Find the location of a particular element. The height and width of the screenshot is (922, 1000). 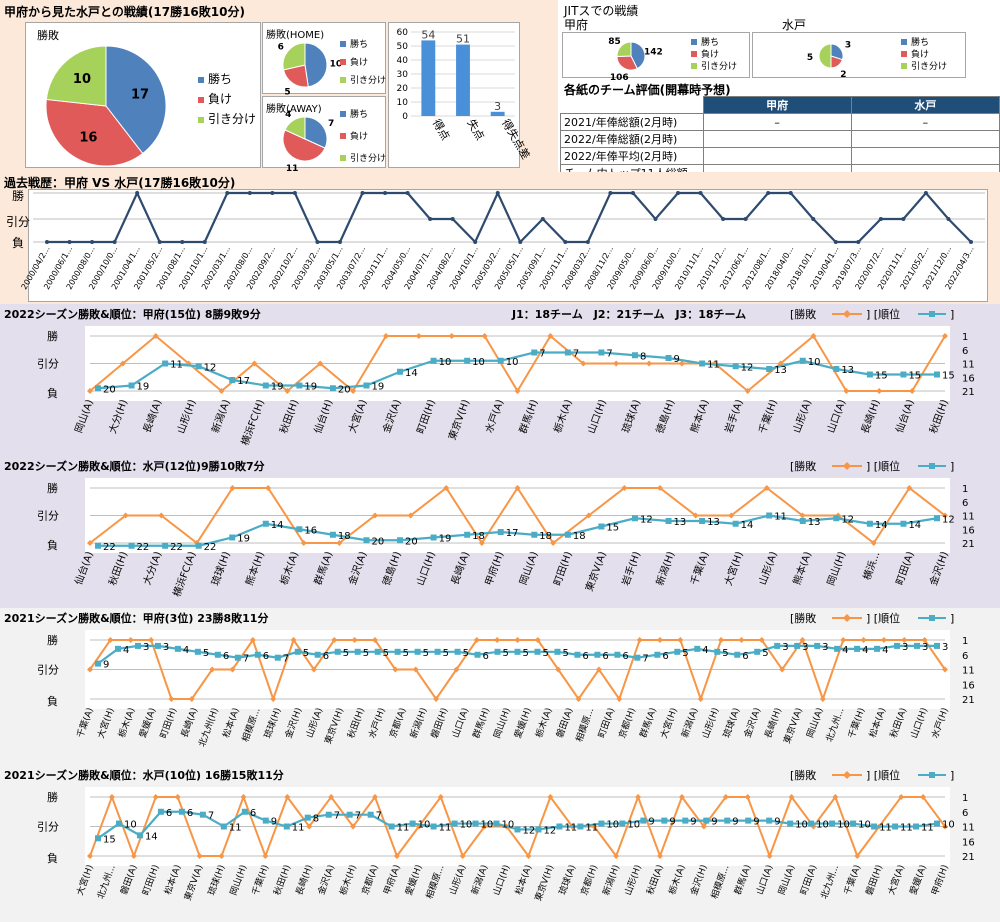

history-axis-lose: 負 is located at coordinates (18, 243).